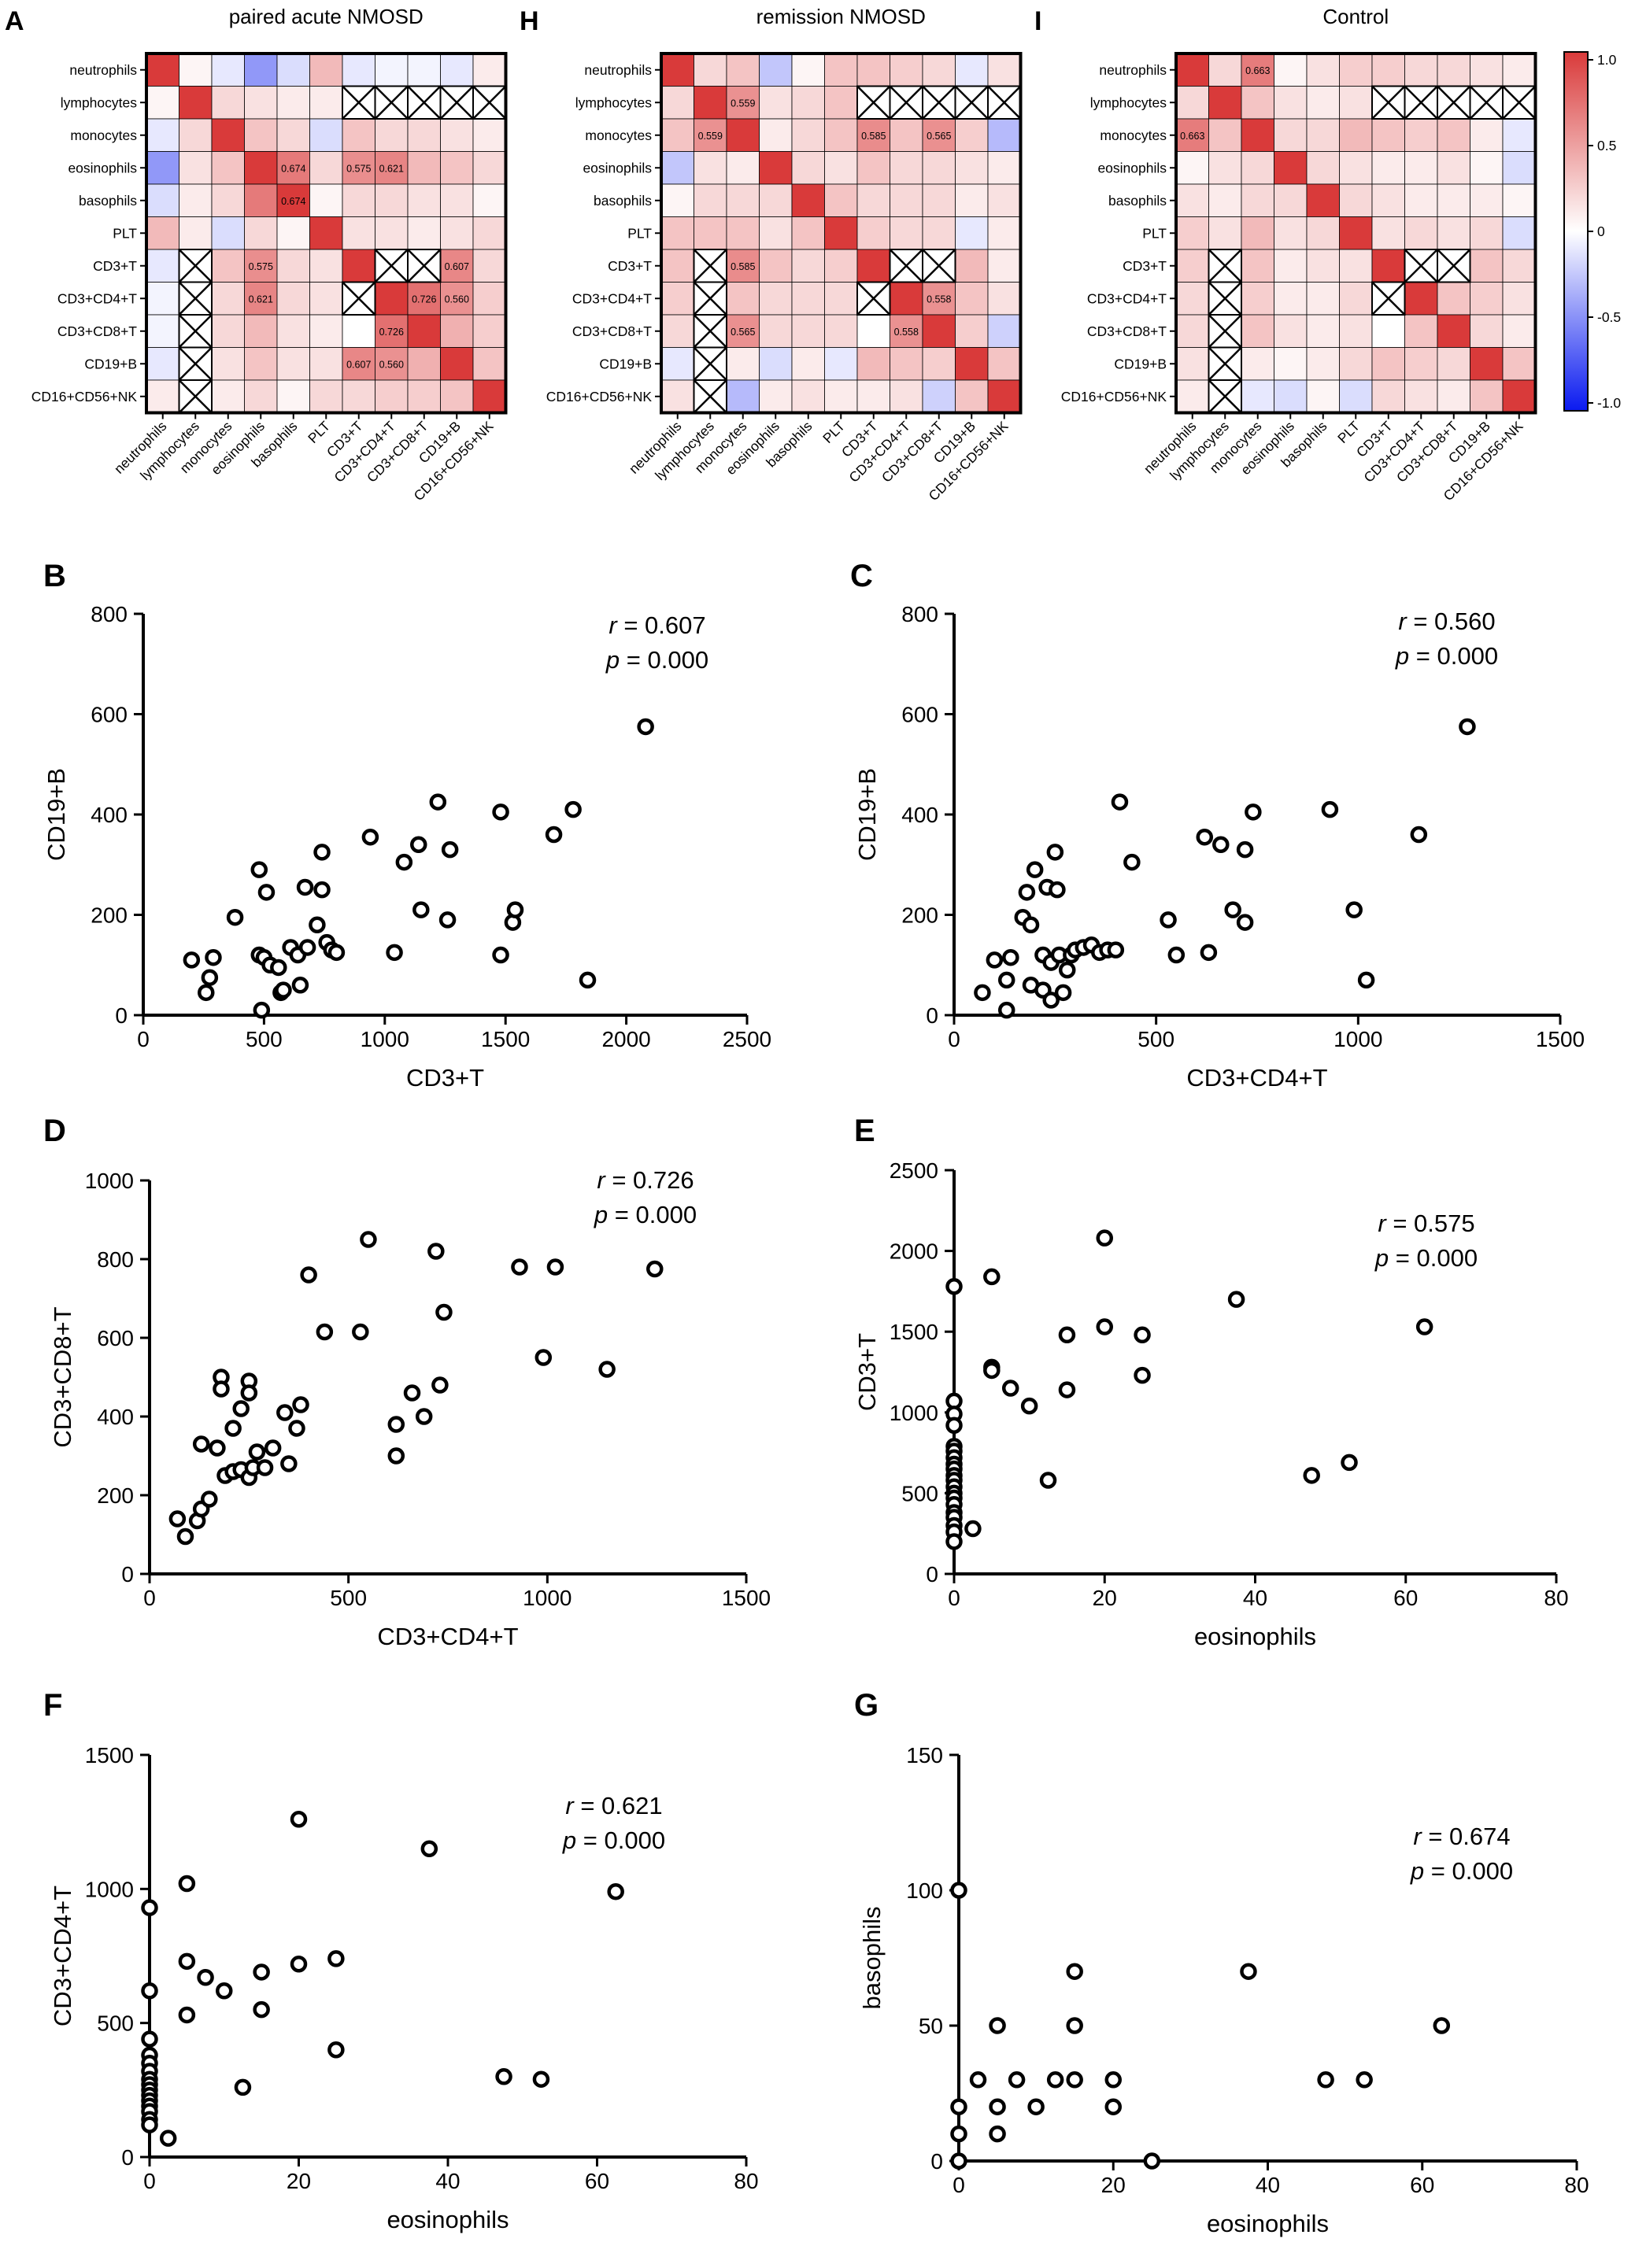  What do you see at coordinates (115, 1417) in the screenshot?
I see `y-tick-label: 400` at bounding box center [115, 1417].